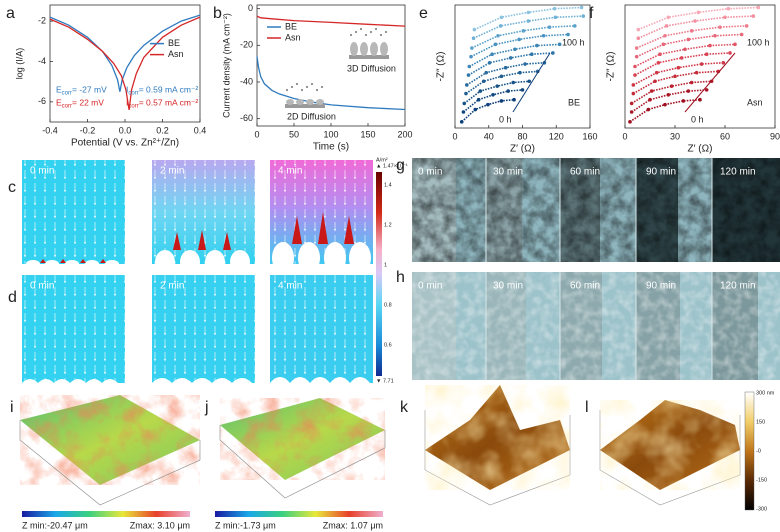 The height and width of the screenshot is (532, 780). Describe the element at coordinates (388, 225) in the screenshot. I see `colorbar-tick: 1.2` at that location.